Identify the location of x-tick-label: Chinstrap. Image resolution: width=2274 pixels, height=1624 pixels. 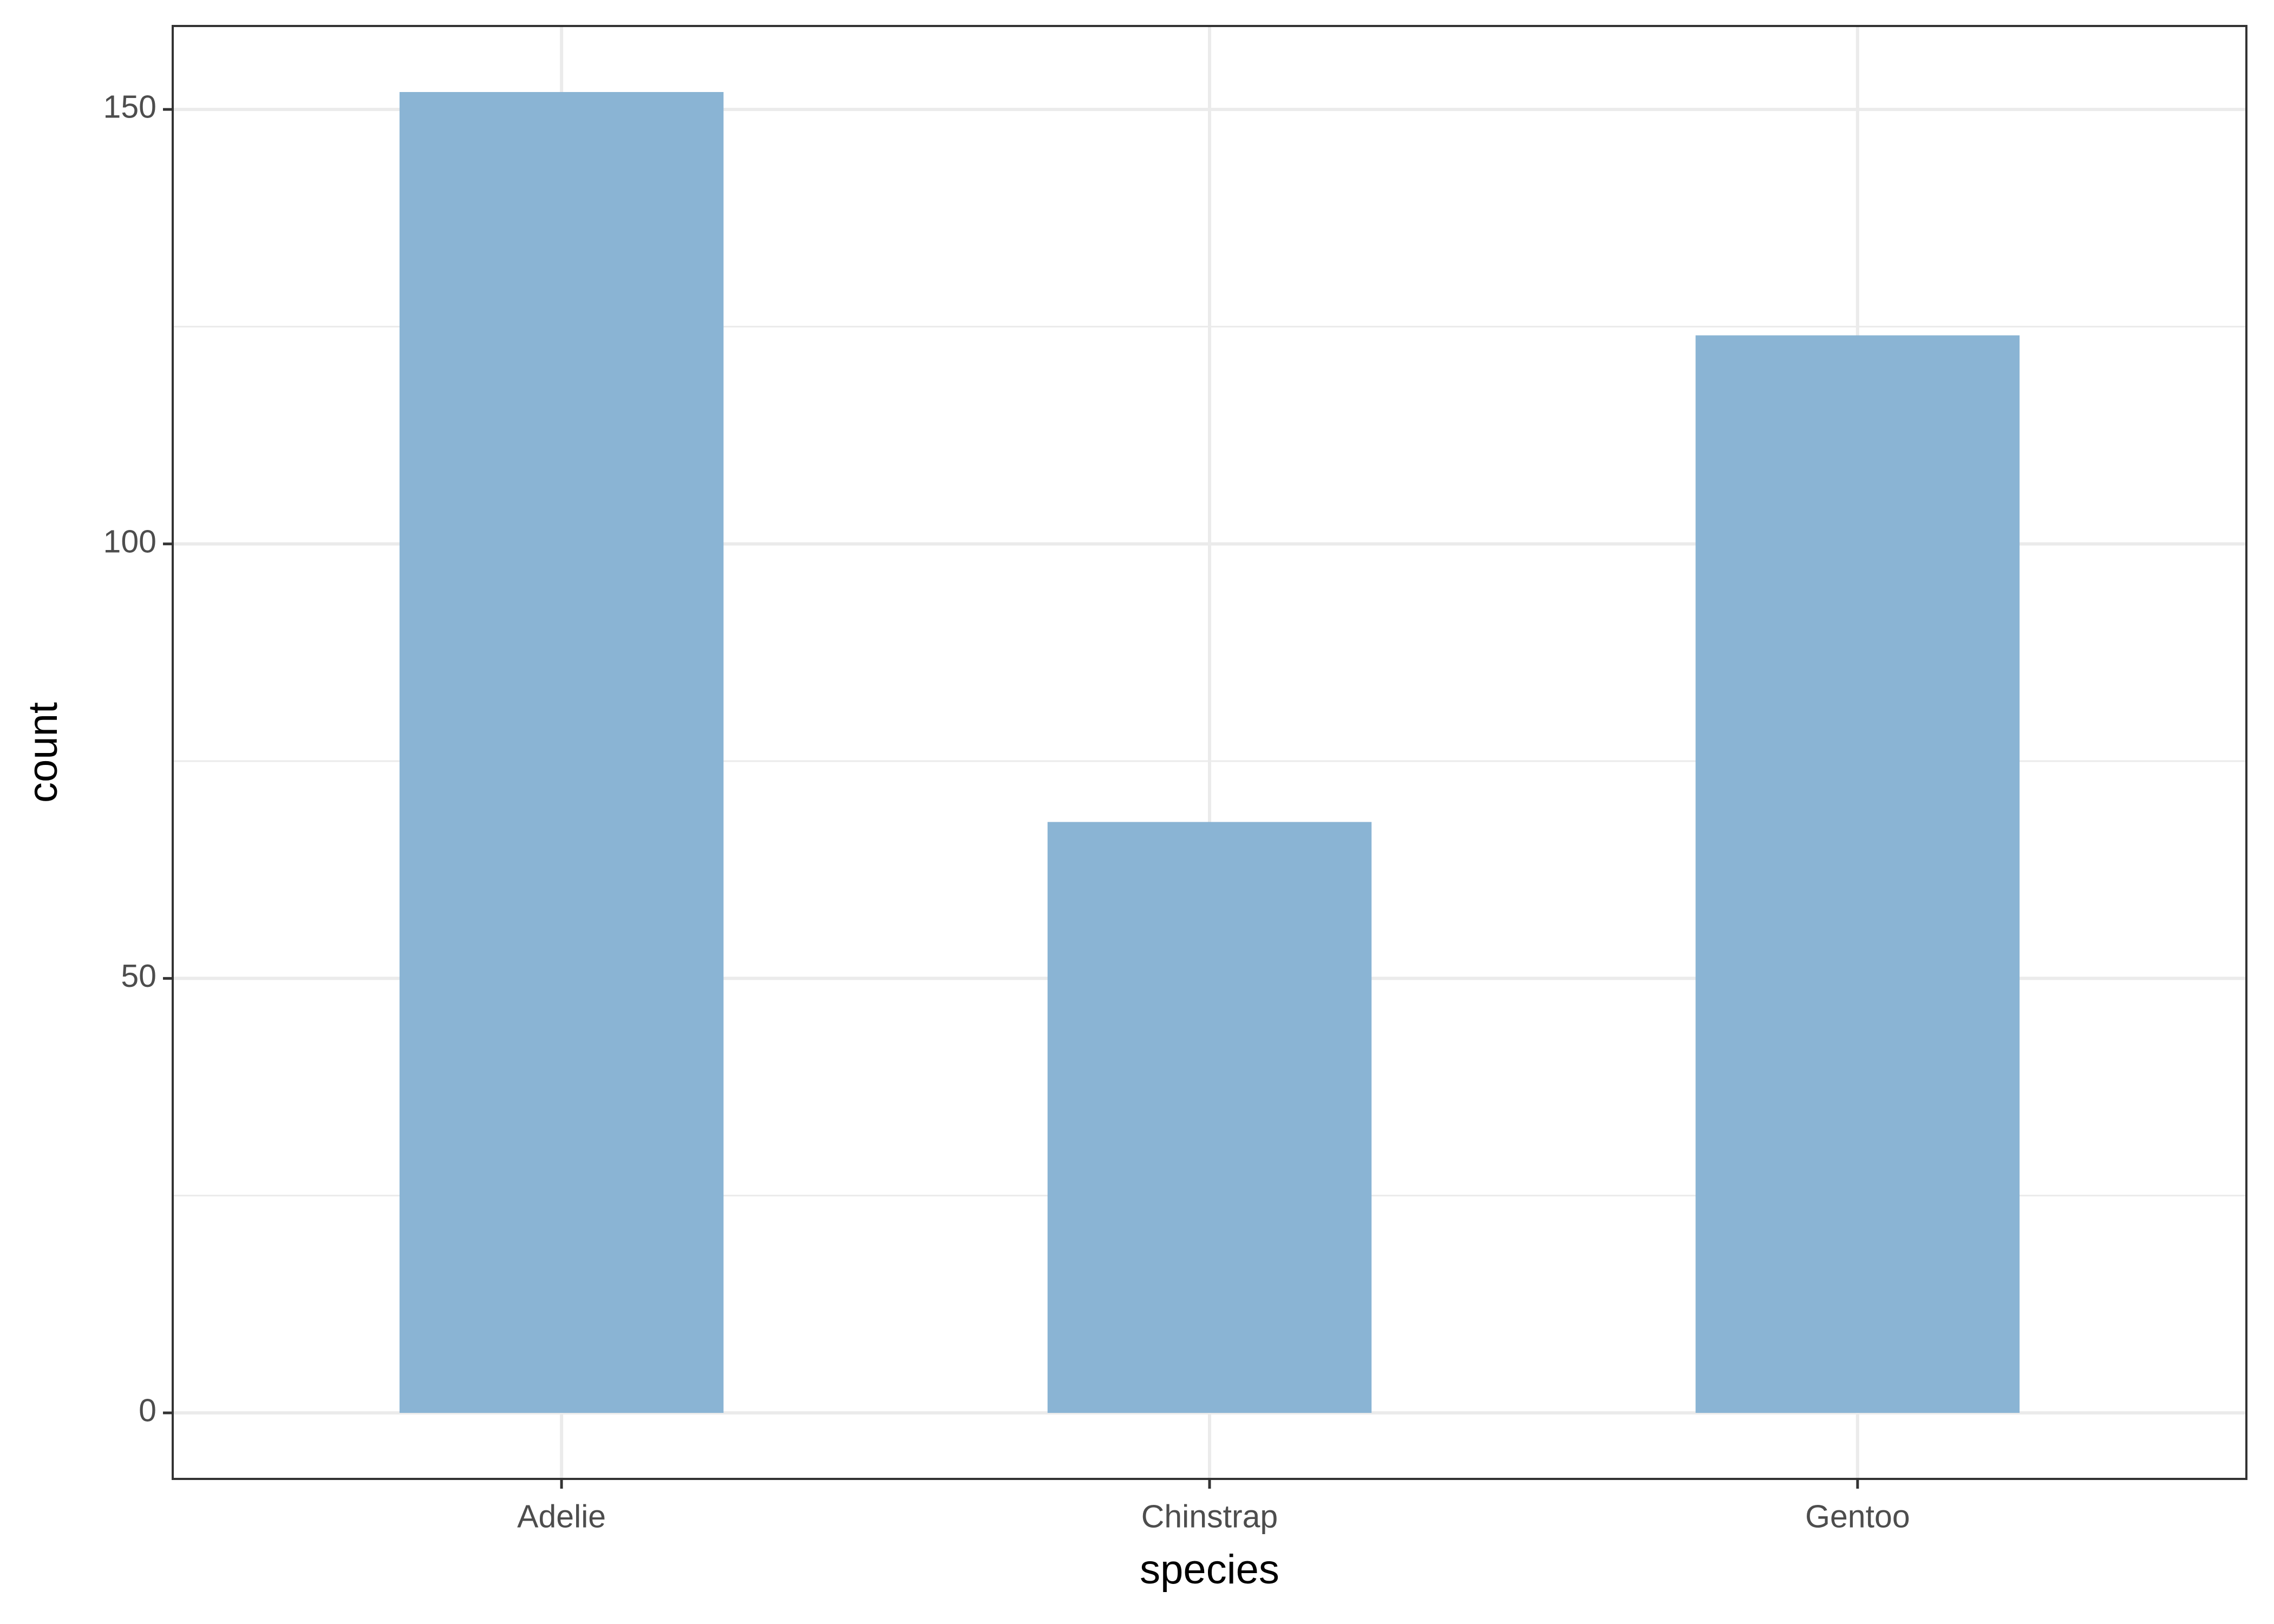
(1210, 1517).